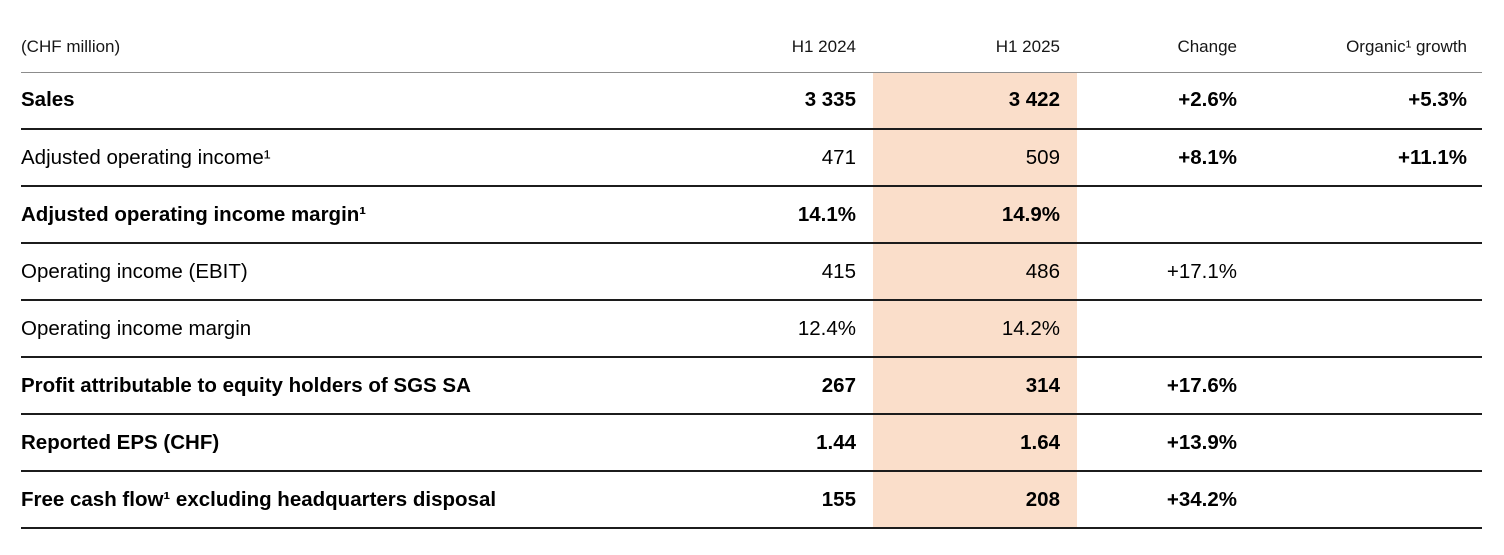  Describe the element at coordinates (1161, 386) in the screenshot. I see `cell-change: +17.6%` at that location.